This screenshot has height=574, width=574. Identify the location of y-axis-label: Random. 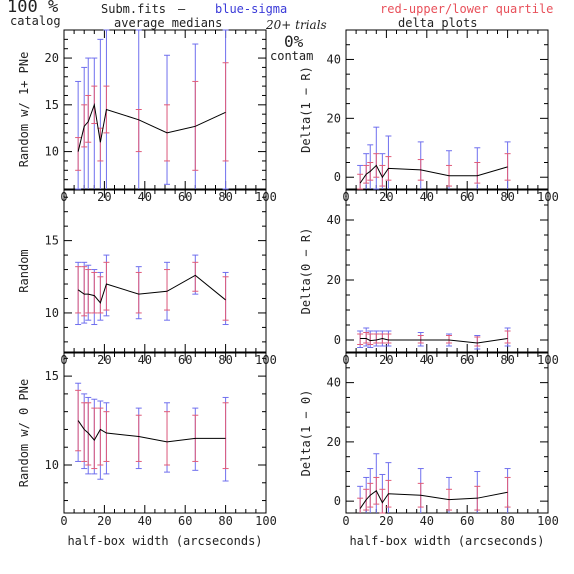
(24, 270).